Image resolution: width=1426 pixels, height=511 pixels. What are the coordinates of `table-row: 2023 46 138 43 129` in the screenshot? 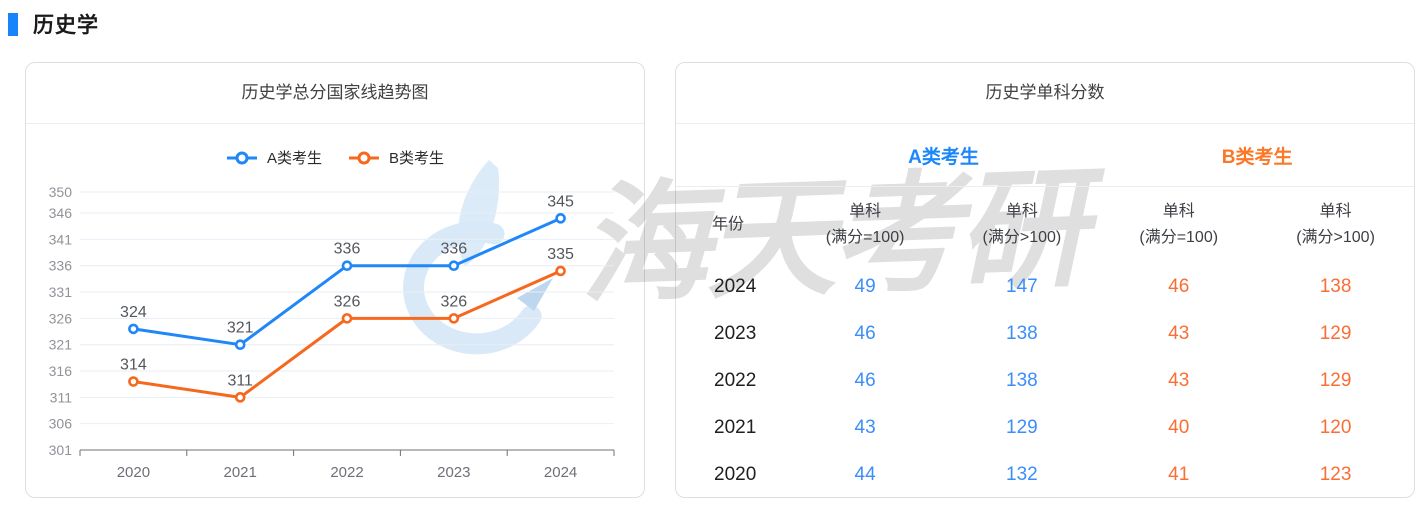 It's located at (1045, 333).